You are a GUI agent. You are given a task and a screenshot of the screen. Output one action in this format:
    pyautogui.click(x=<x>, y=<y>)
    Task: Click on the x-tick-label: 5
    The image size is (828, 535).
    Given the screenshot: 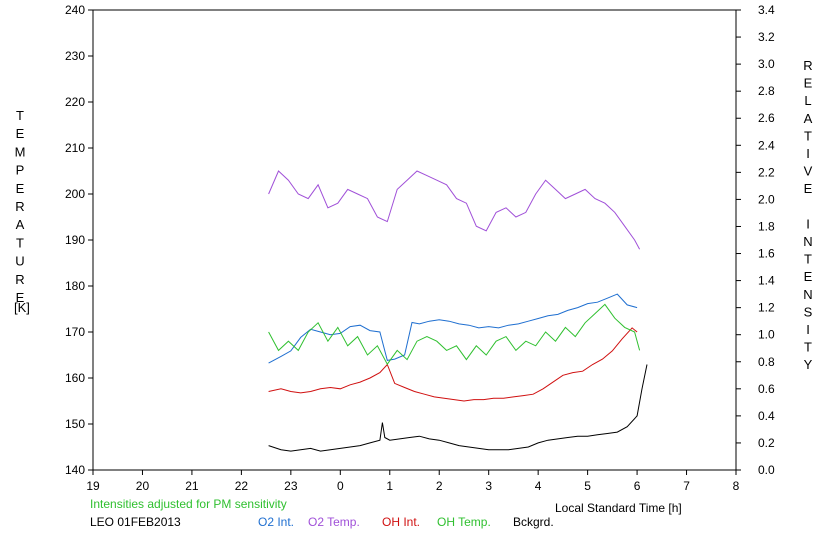 What is the action you would take?
    pyautogui.click(x=587, y=486)
    